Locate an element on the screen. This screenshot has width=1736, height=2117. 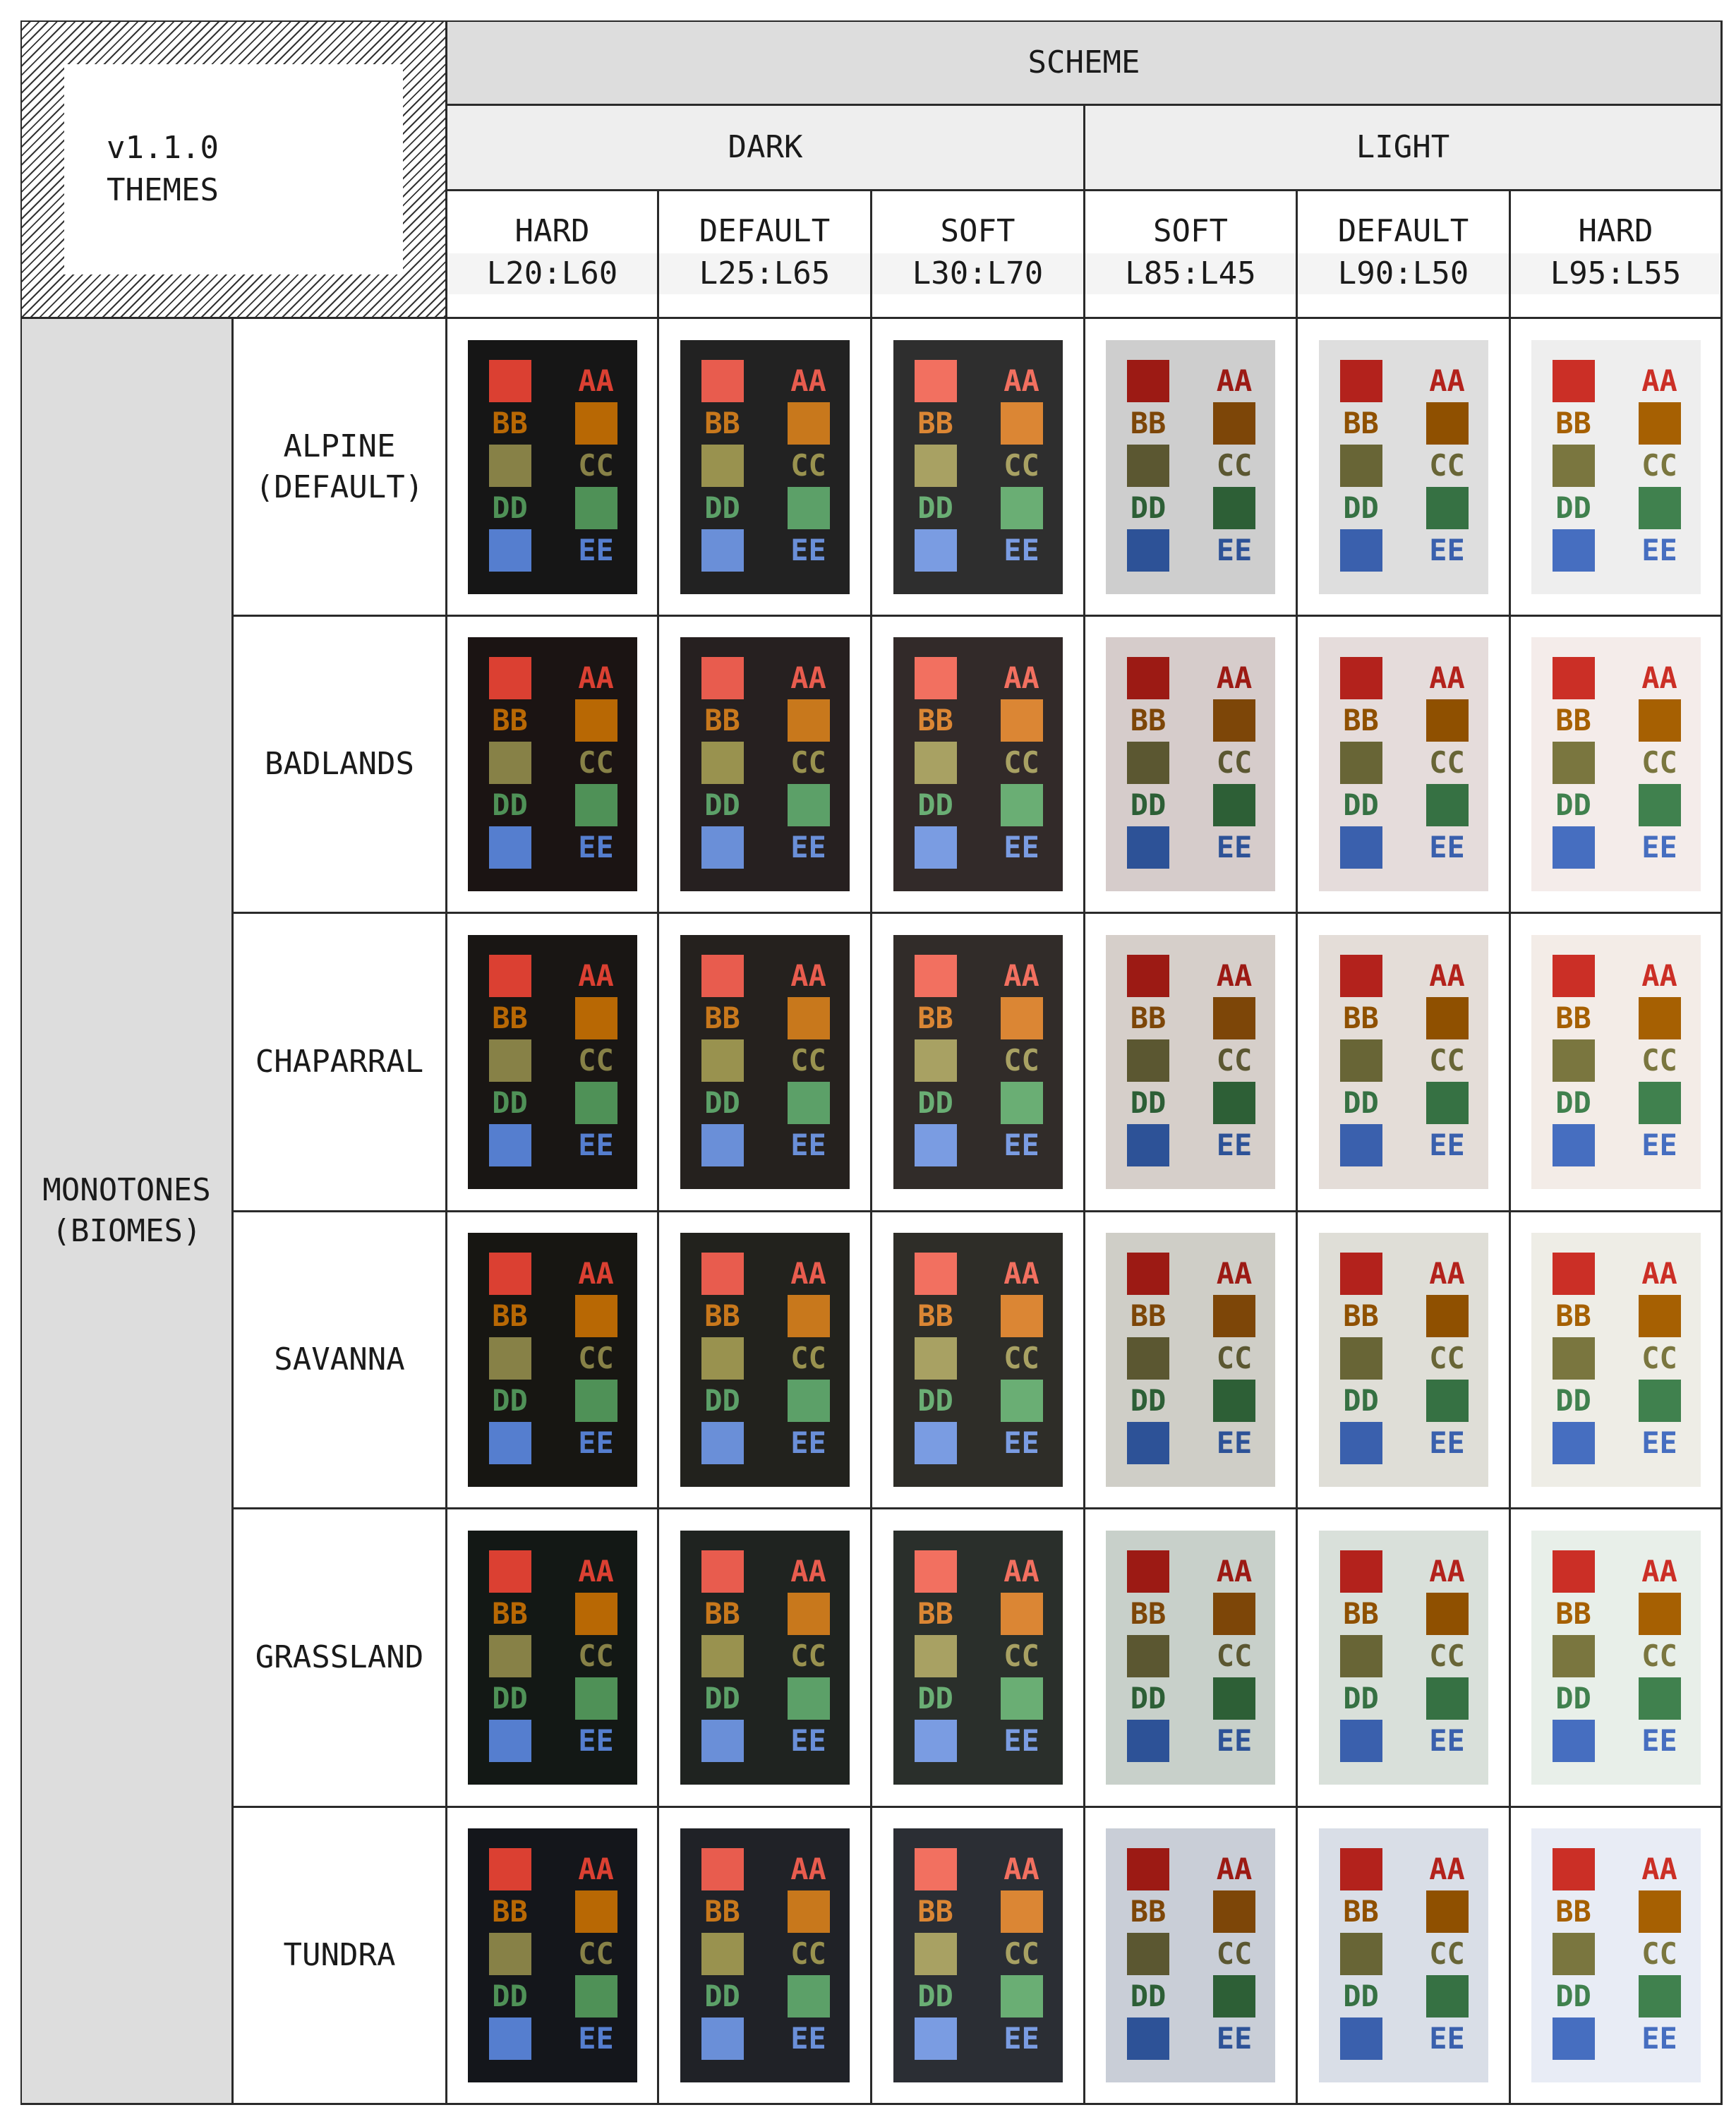
biome-label-alpine: ALPINE (DEFAULT) is located at coordinates (340, 468).